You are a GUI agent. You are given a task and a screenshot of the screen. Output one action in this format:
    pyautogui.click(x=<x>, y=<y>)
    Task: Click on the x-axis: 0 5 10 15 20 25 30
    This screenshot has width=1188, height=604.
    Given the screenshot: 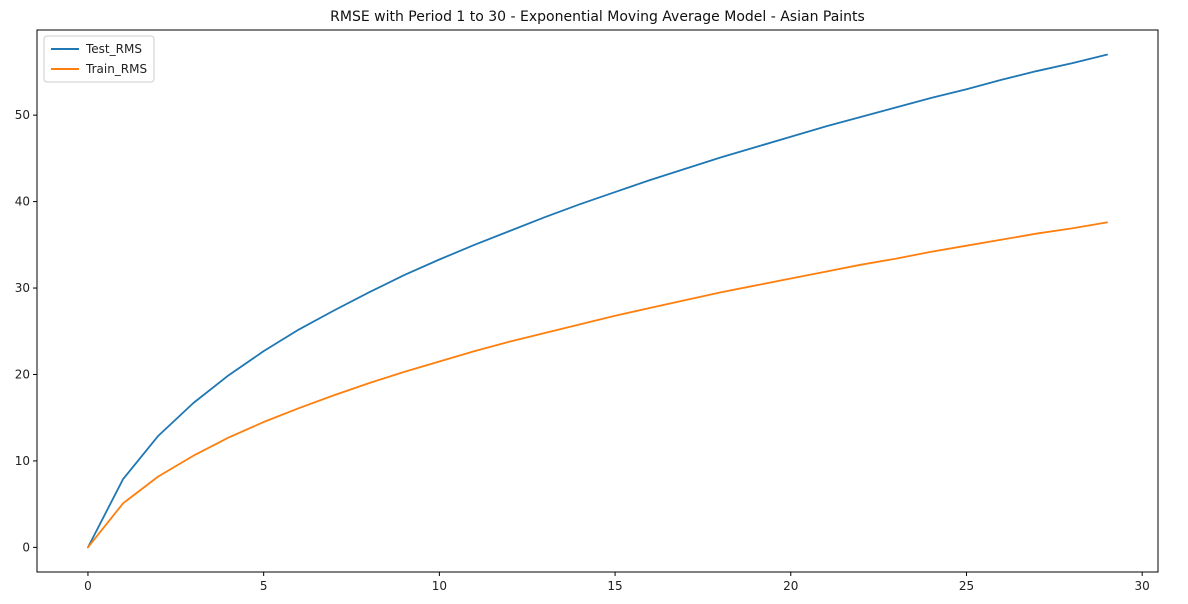 What is the action you would take?
    pyautogui.click(x=617, y=582)
    